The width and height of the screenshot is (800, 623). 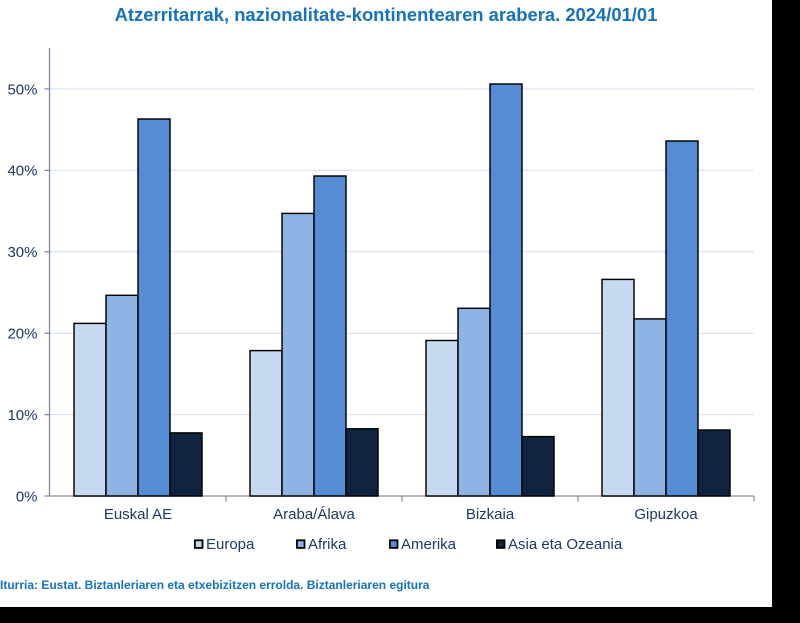 I want to click on svg-text: Afrika, so click(x=327, y=544).